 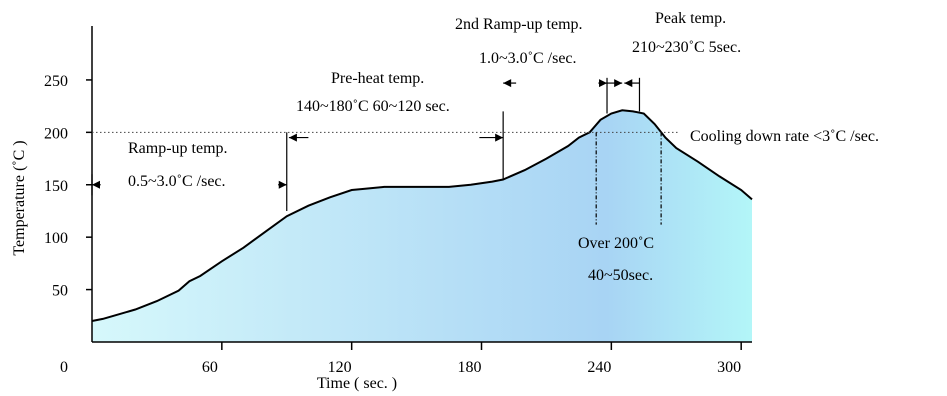 I want to click on peak-title: Peak temp., so click(x=690, y=18).